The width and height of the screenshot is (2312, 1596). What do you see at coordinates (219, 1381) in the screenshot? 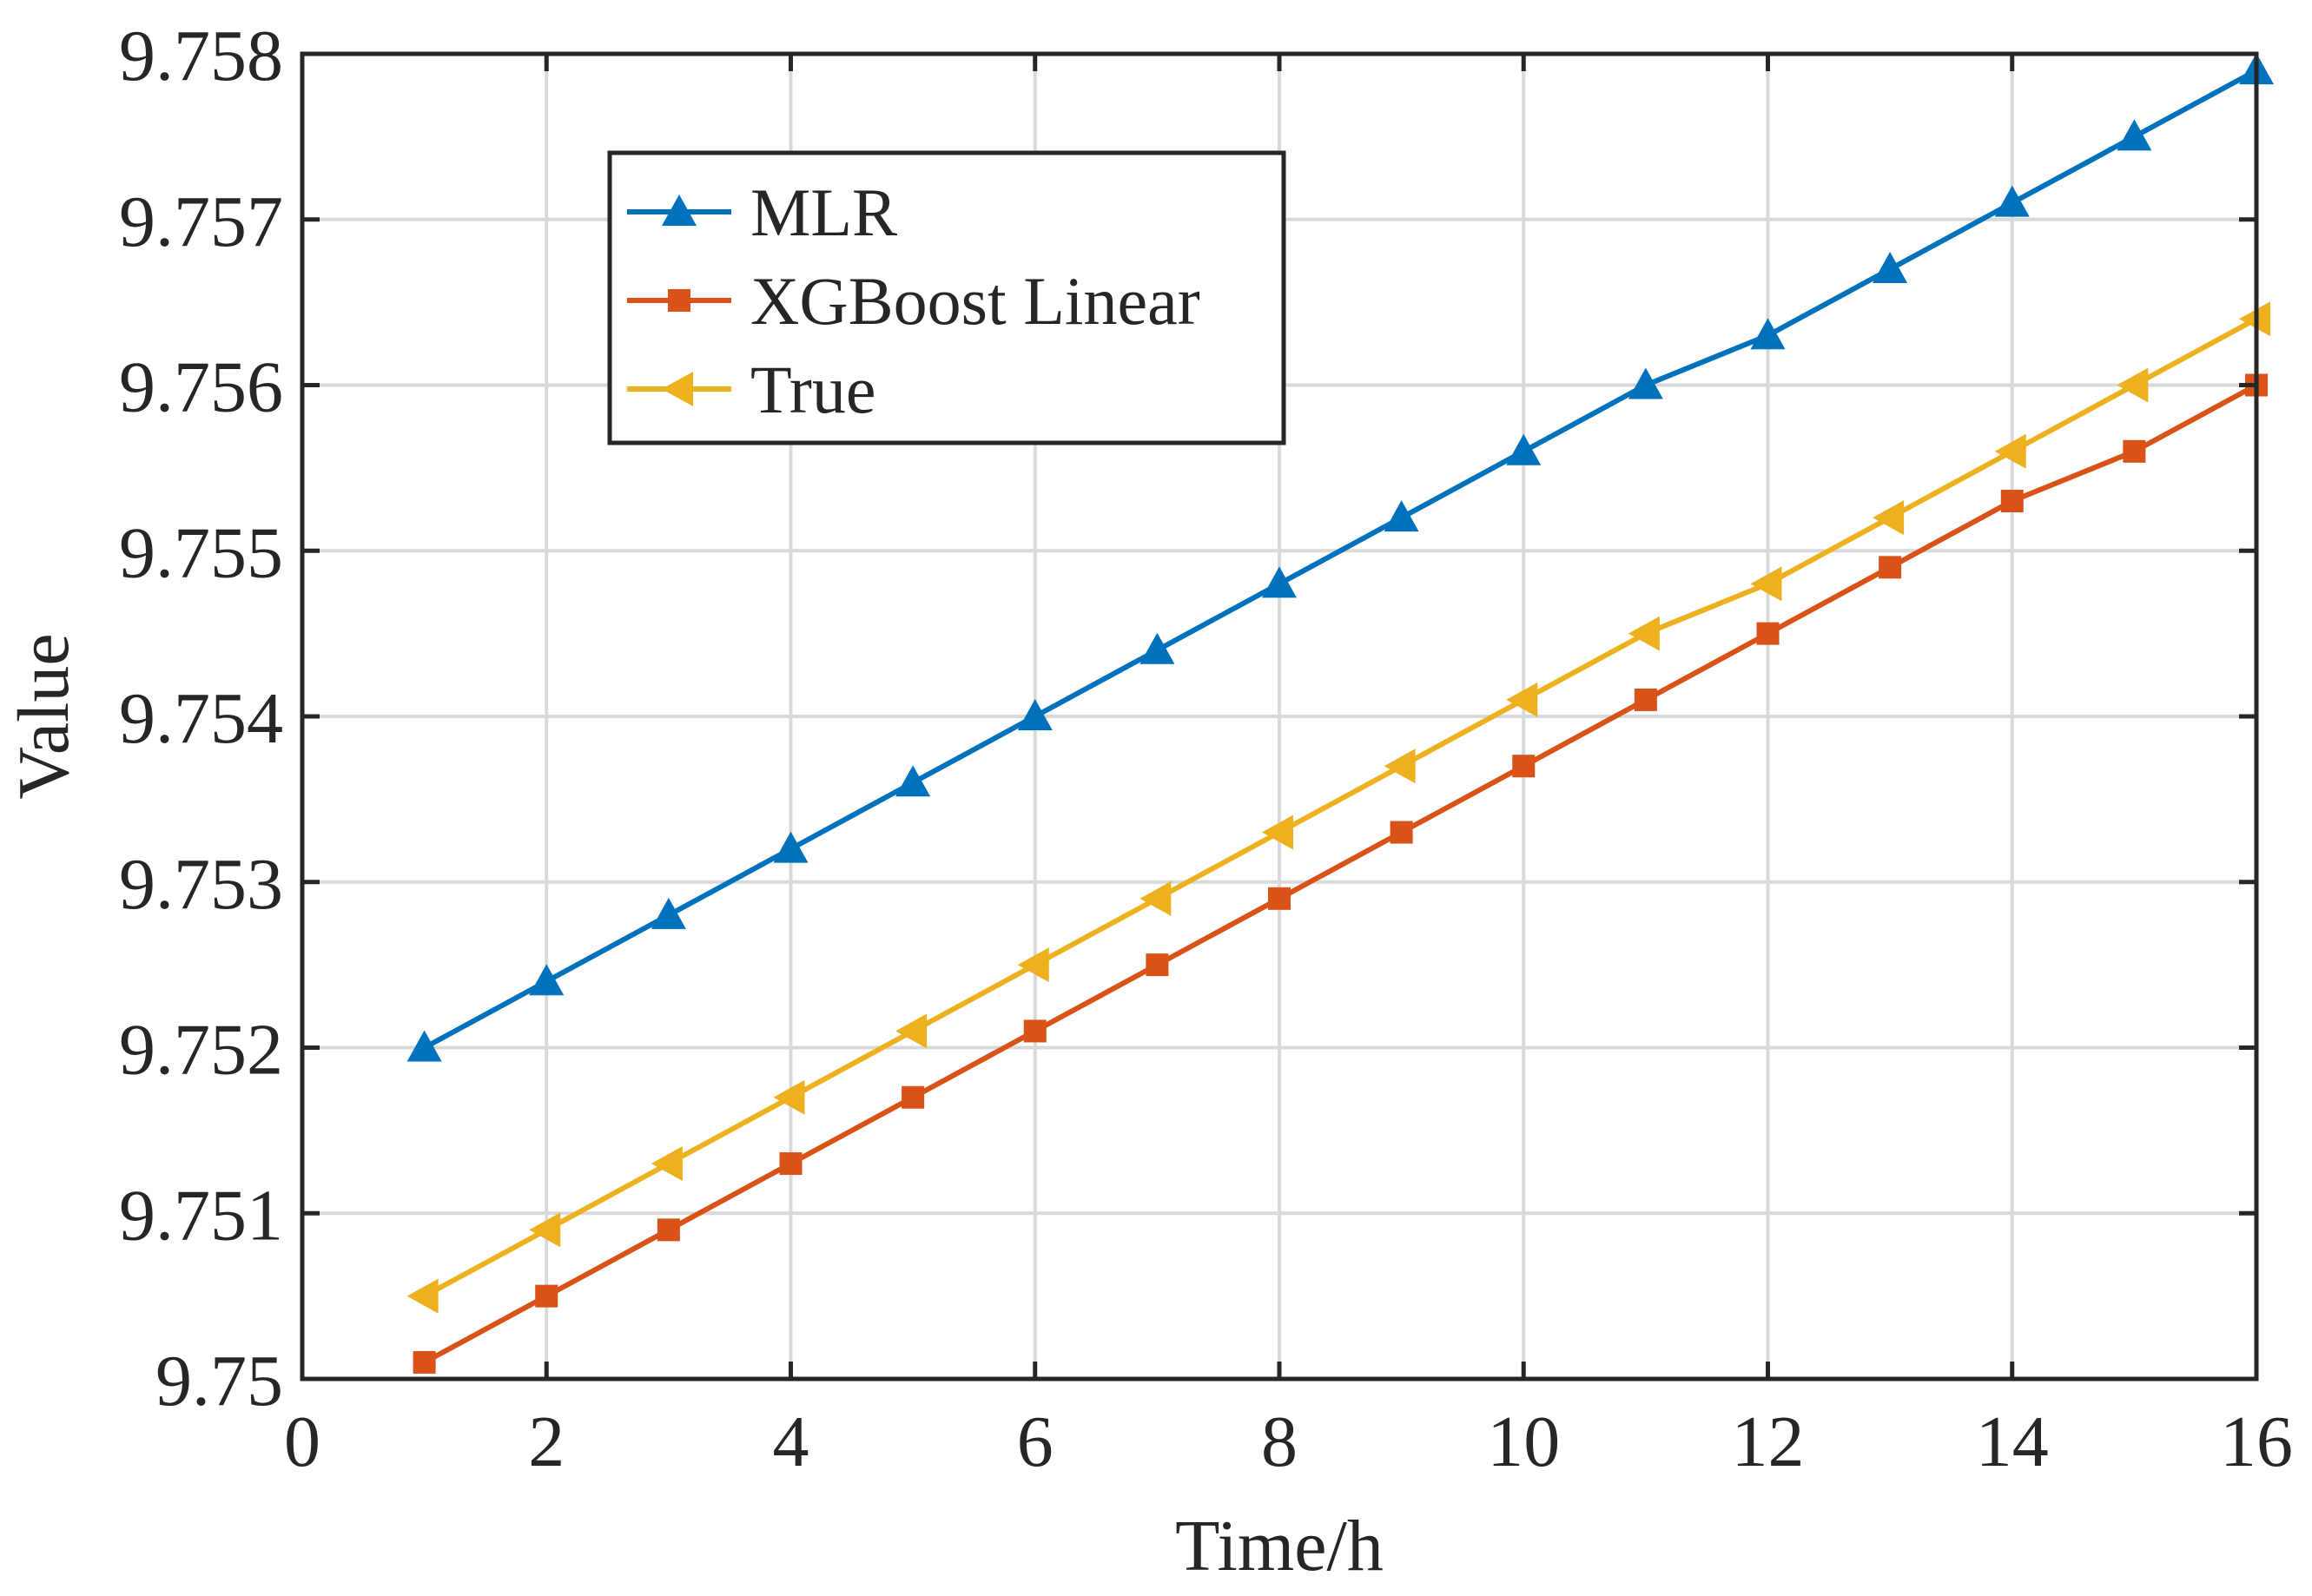
I see `y-tick-label: 9.75` at bounding box center [219, 1381].